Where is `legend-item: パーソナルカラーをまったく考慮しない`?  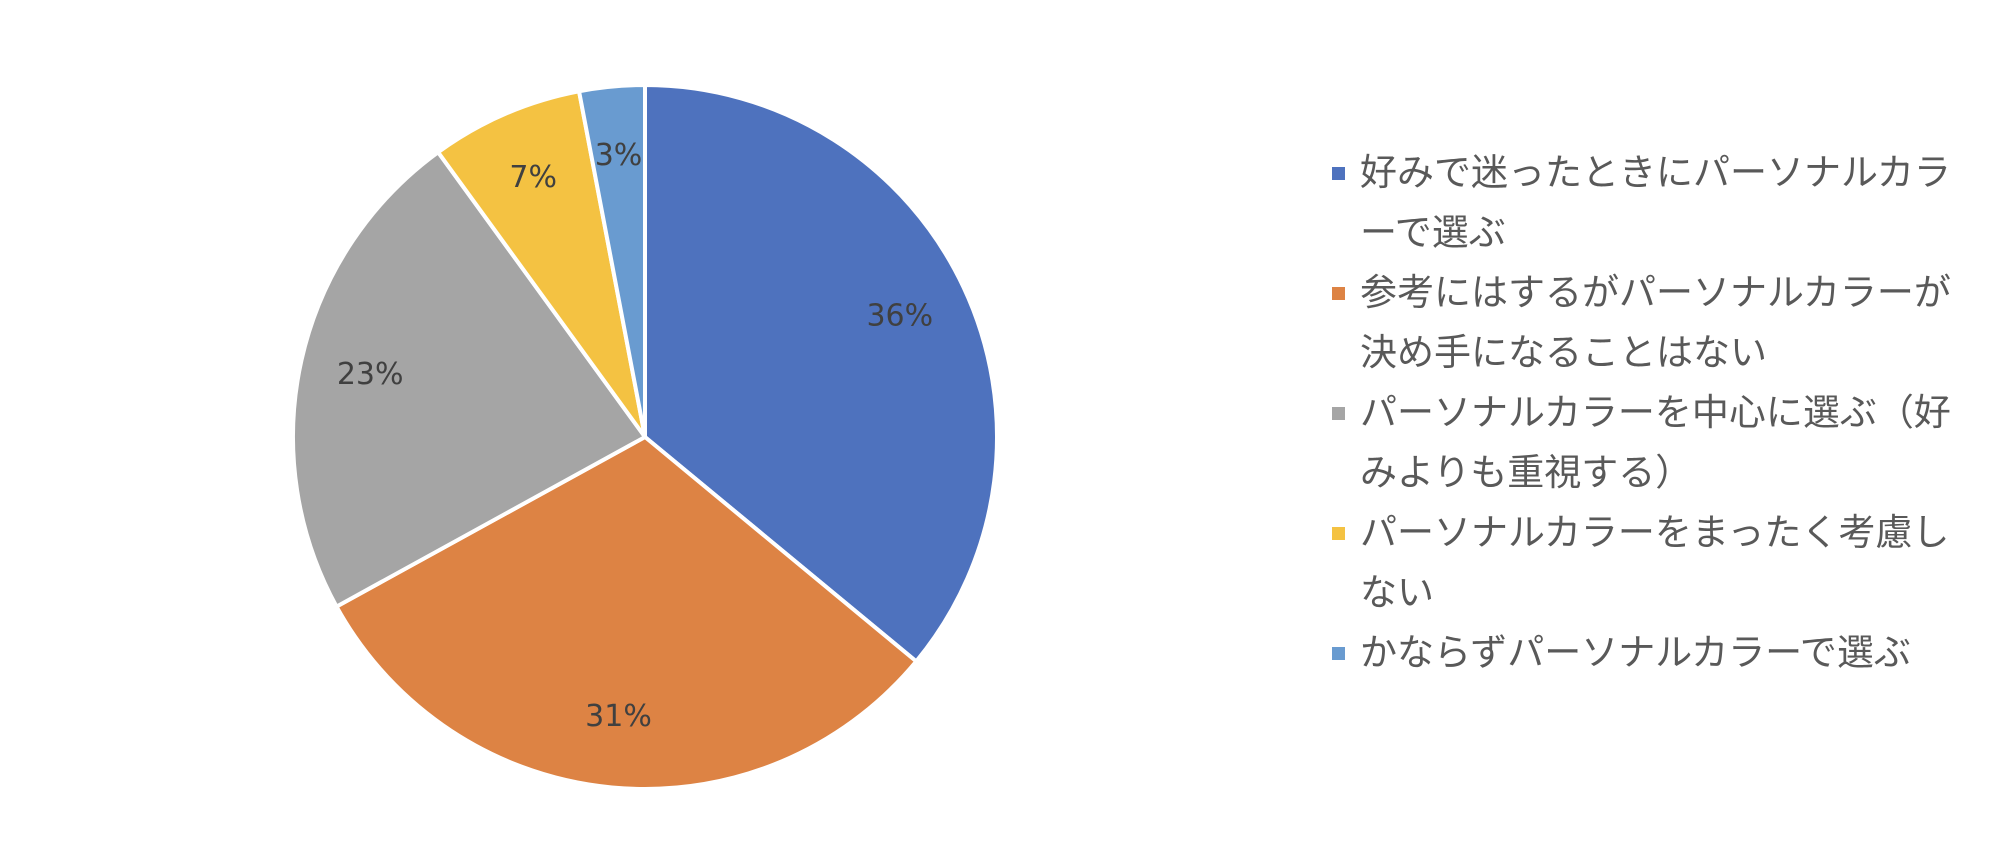
legend-item: パーソナルカラーをまったく考慮しない is located at coordinates (1657, 563).